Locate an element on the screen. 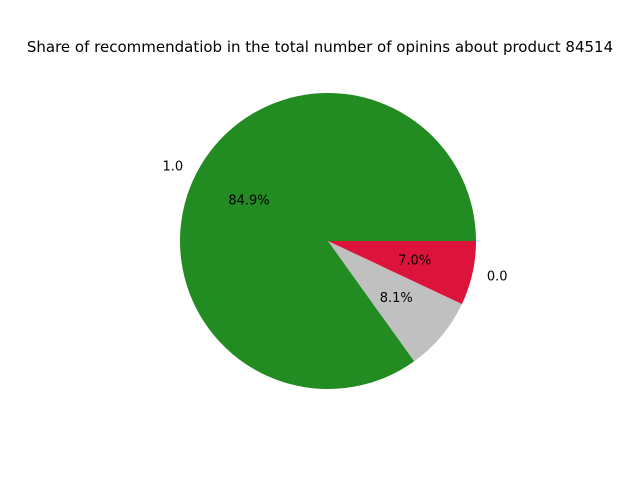  pie-pct-label-2: 7.0% is located at coordinates (414, 260).